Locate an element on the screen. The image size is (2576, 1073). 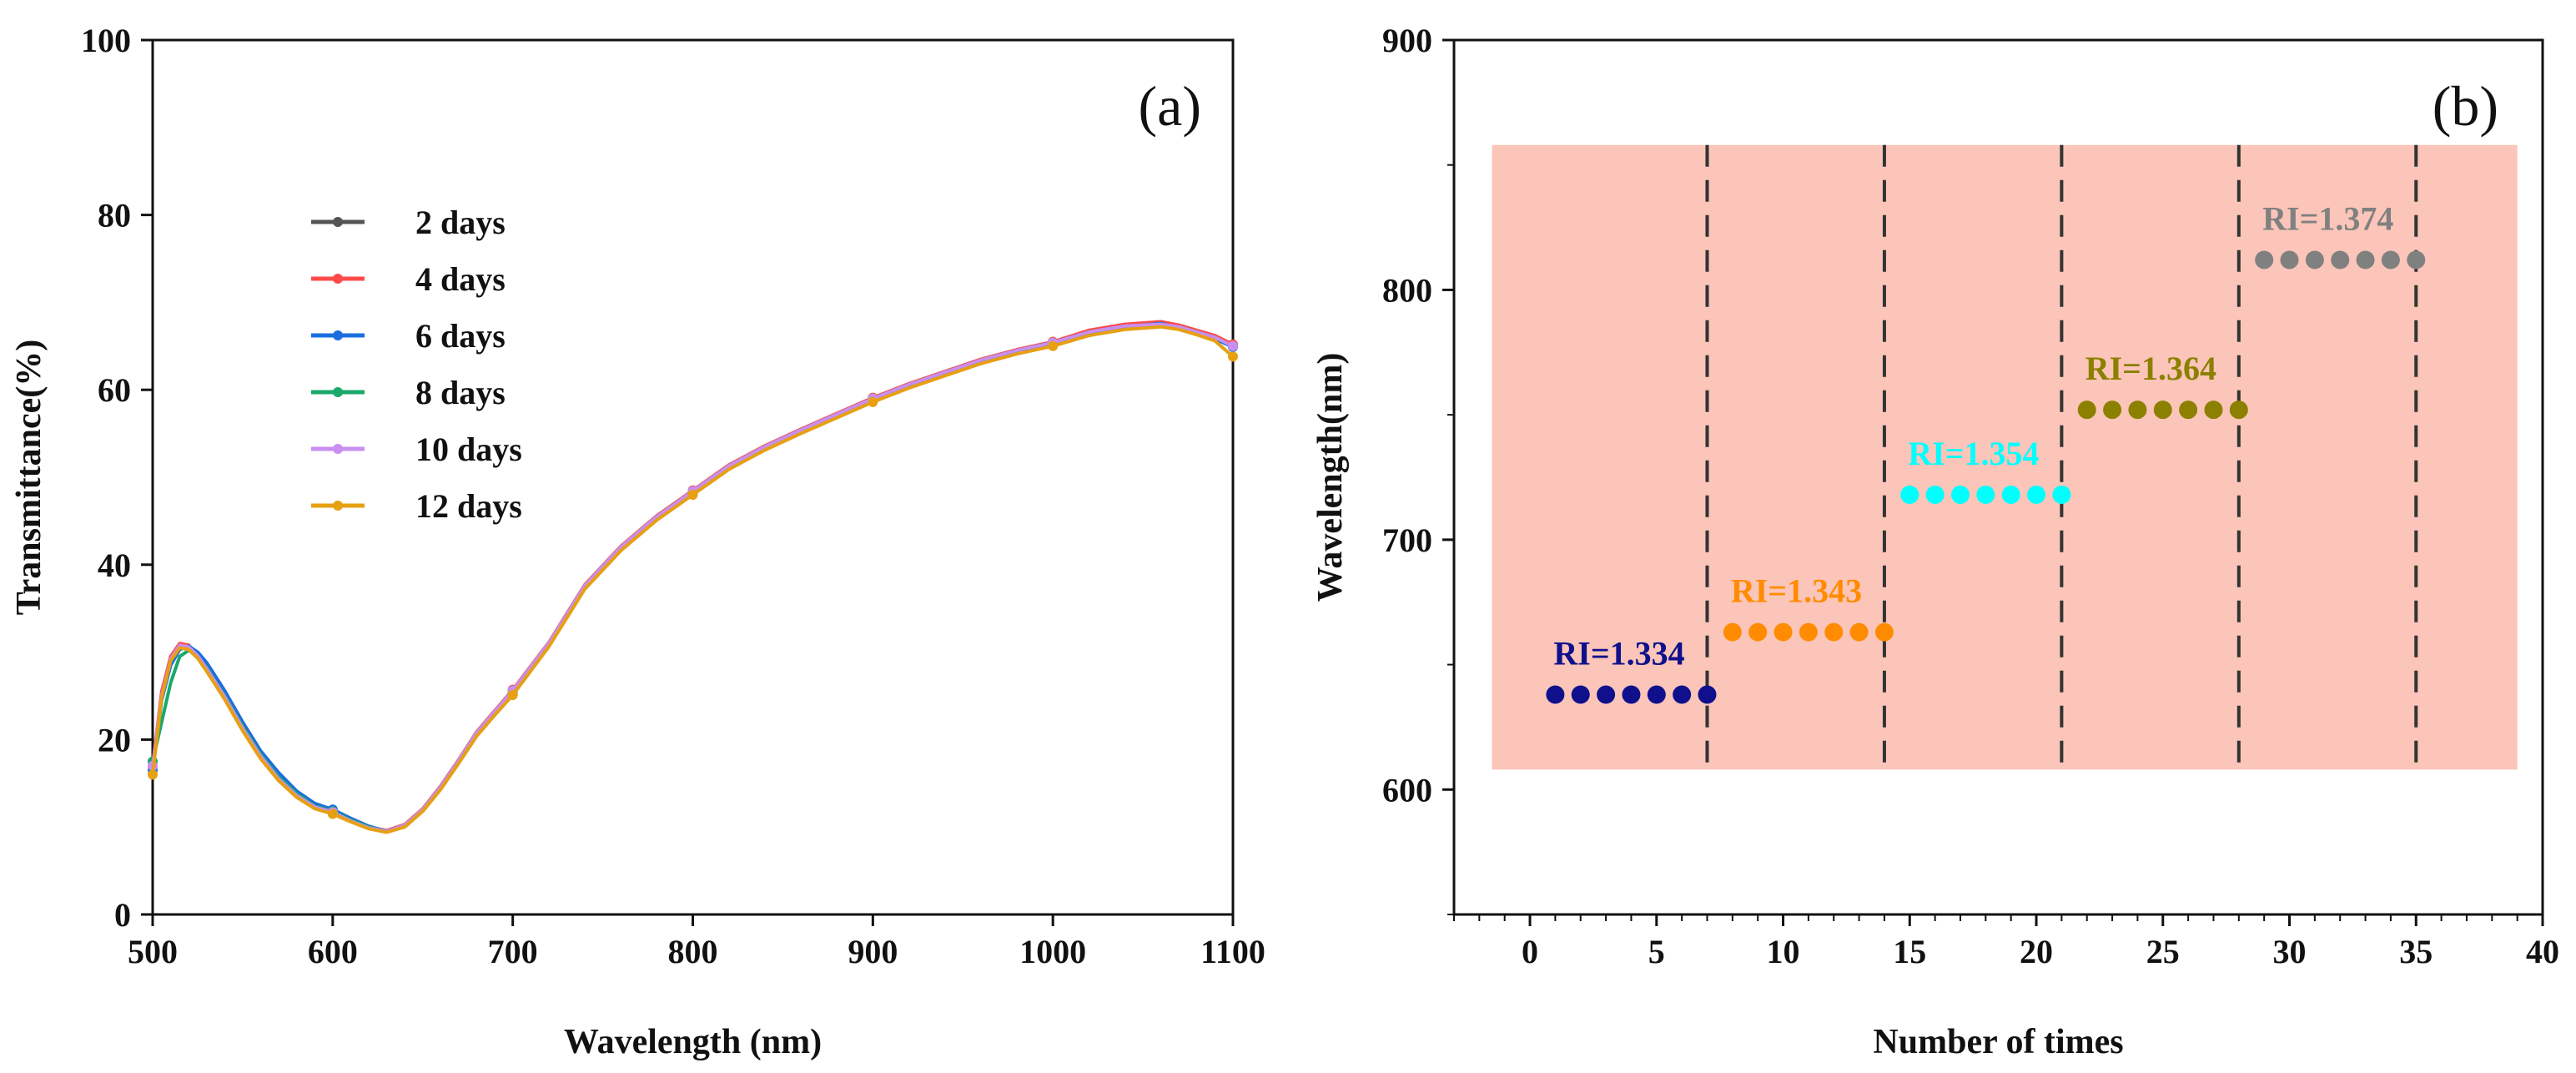
legend-label: 12 days is located at coordinates (468, 506).